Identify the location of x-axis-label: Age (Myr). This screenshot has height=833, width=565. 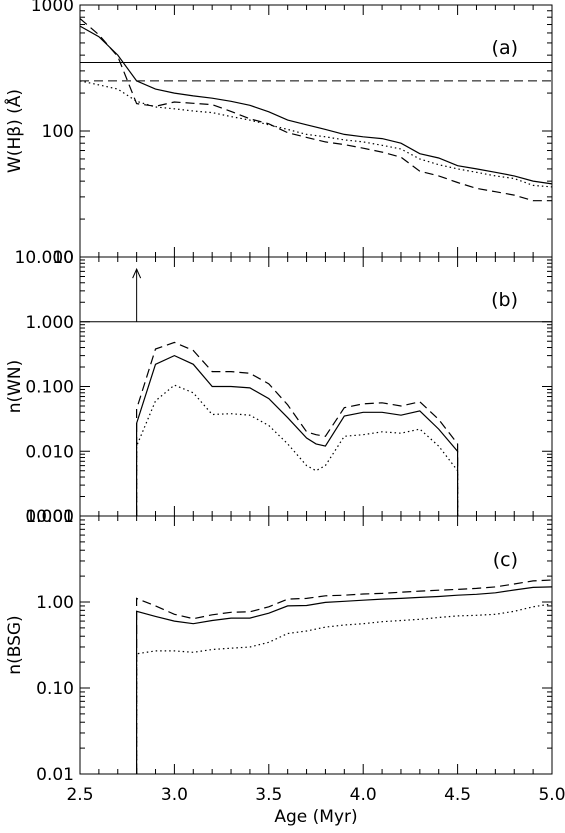
(315, 817).